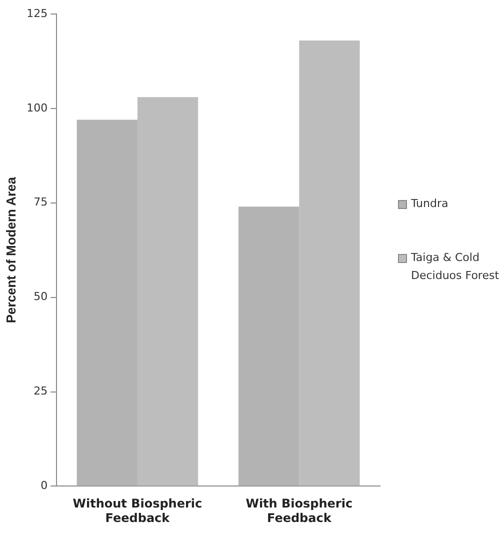  I want to click on legend-label: Taiga & Cold Deciduos Forest, so click(455, 267).